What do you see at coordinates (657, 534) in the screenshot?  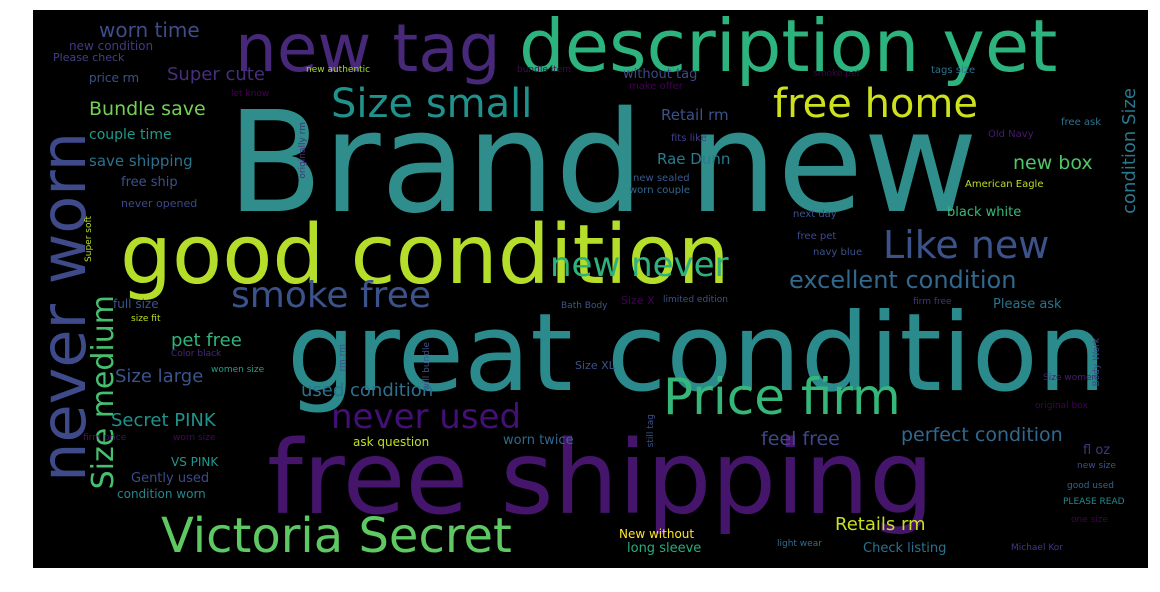 I see `word-new-without: New without` at bounding box center [657, 534].